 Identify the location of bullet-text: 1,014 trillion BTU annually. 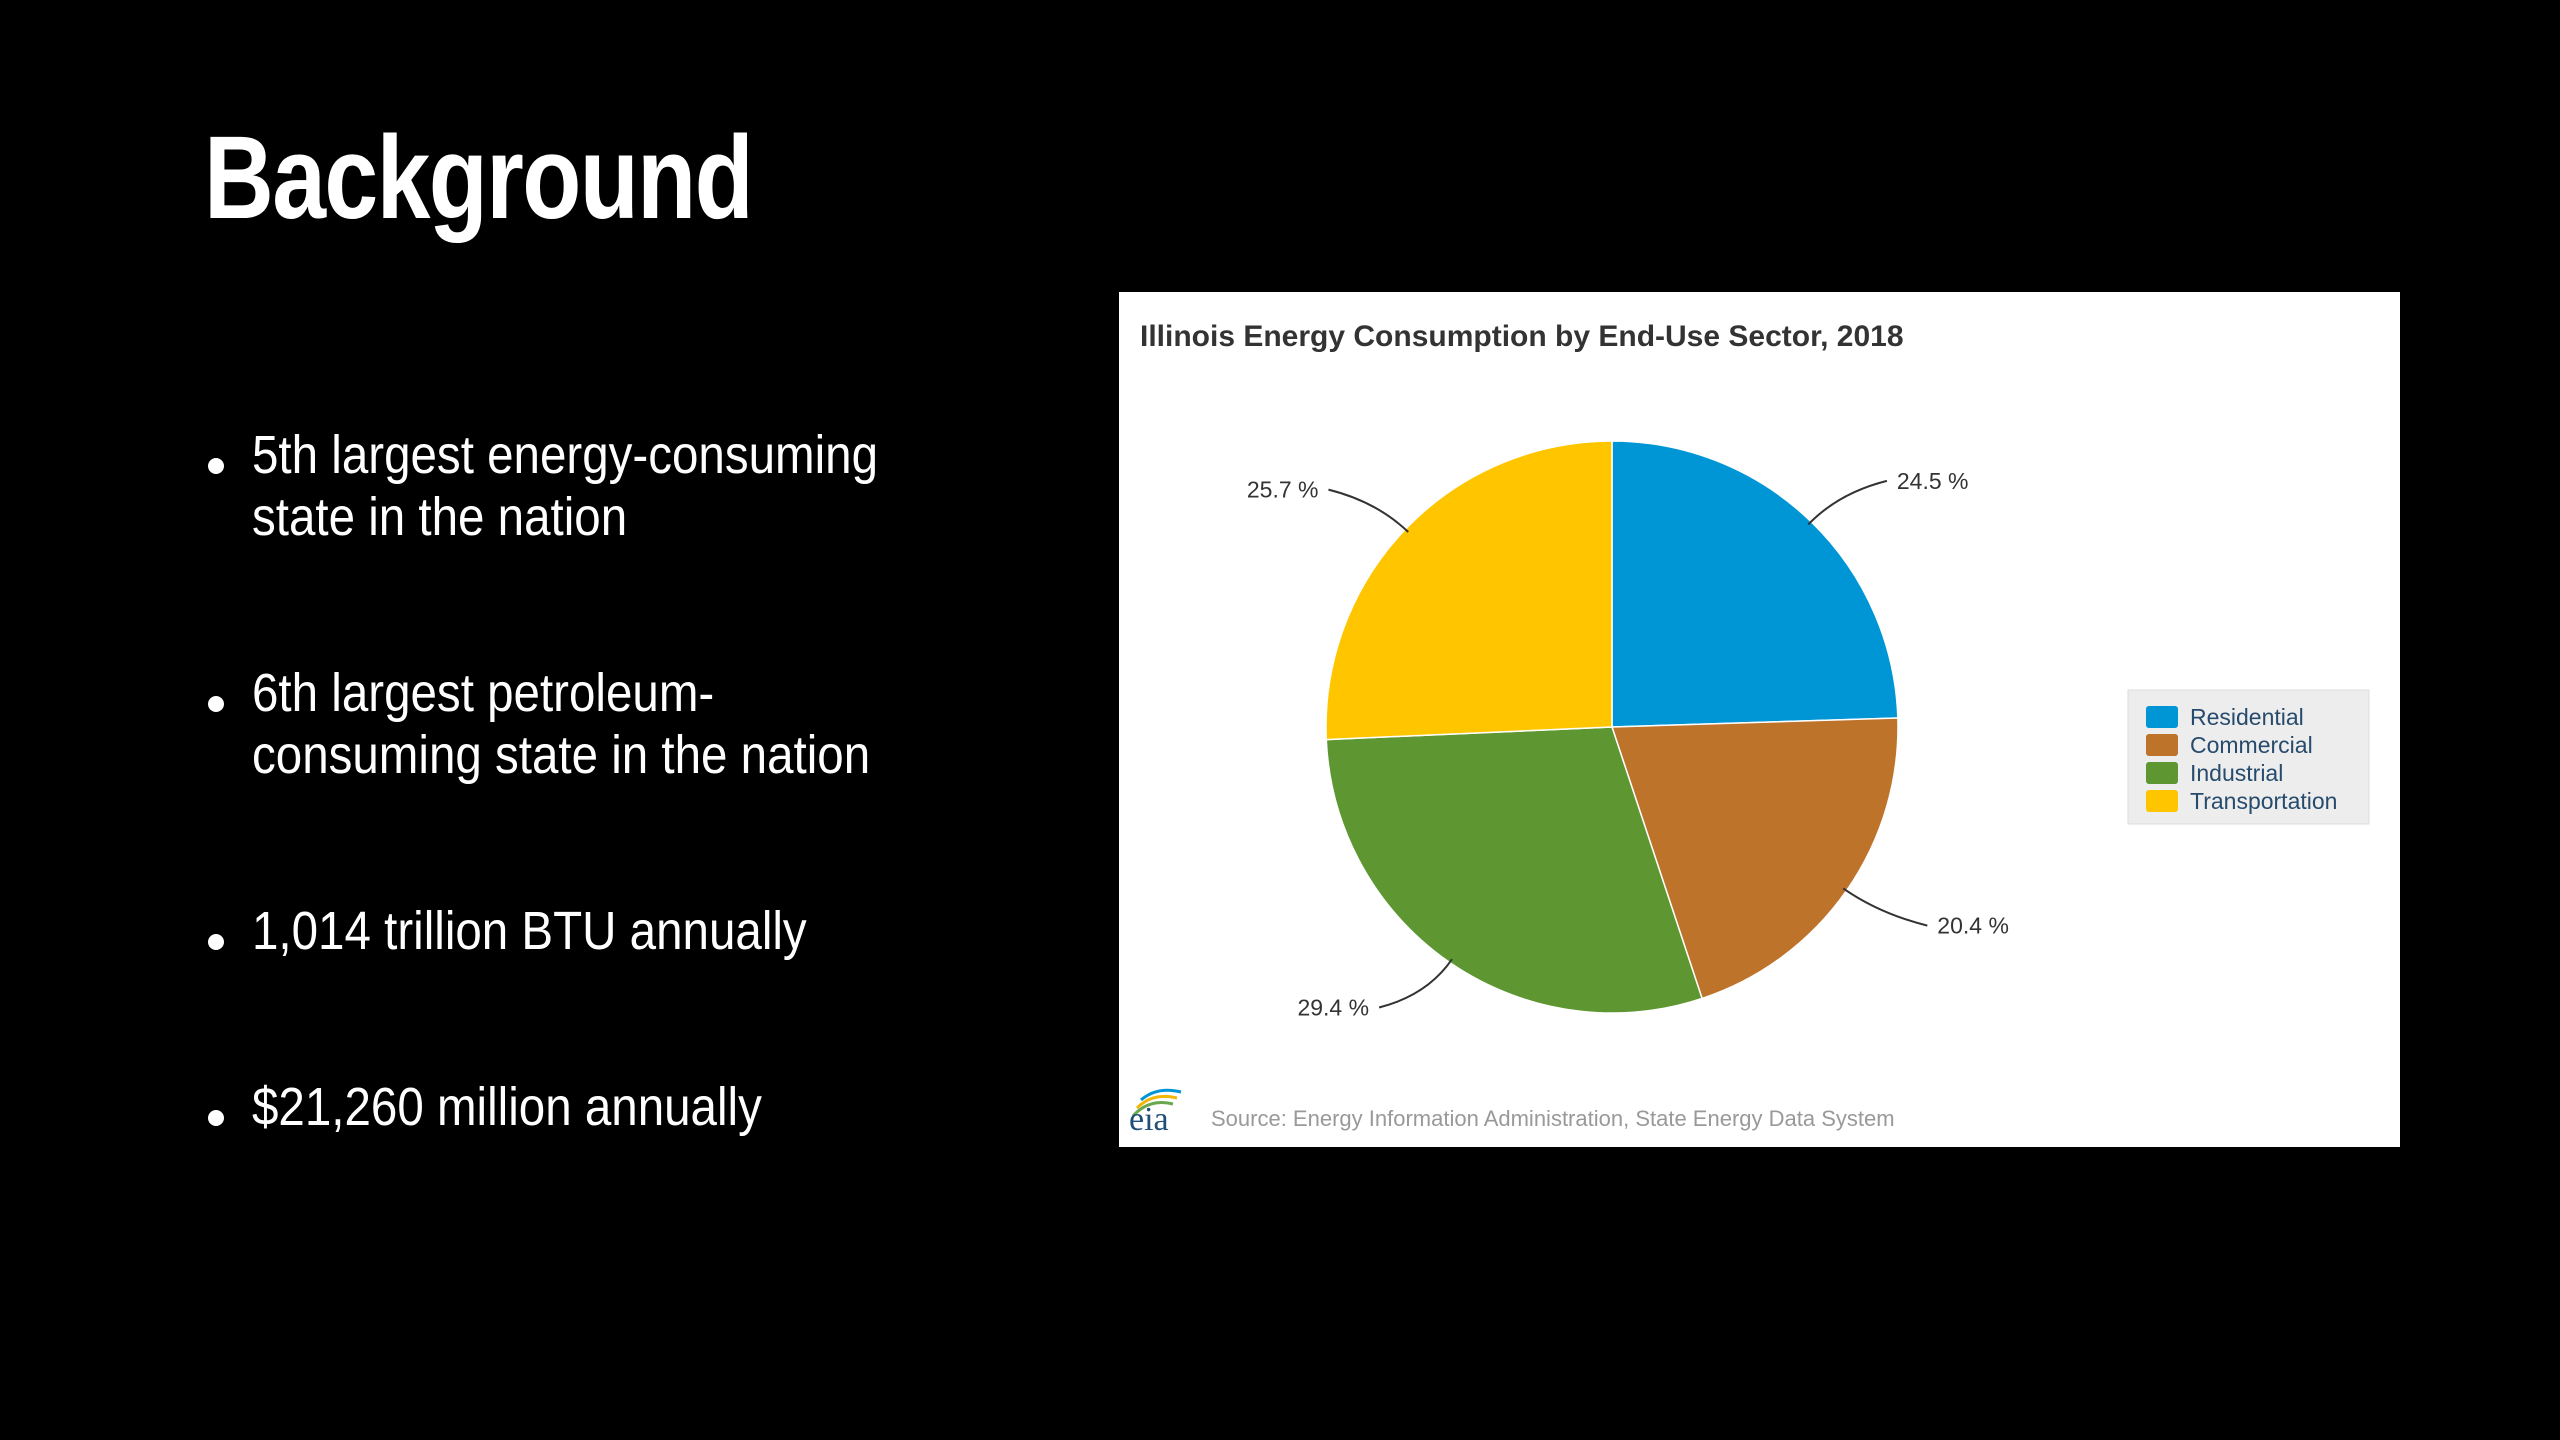
(529, 931).